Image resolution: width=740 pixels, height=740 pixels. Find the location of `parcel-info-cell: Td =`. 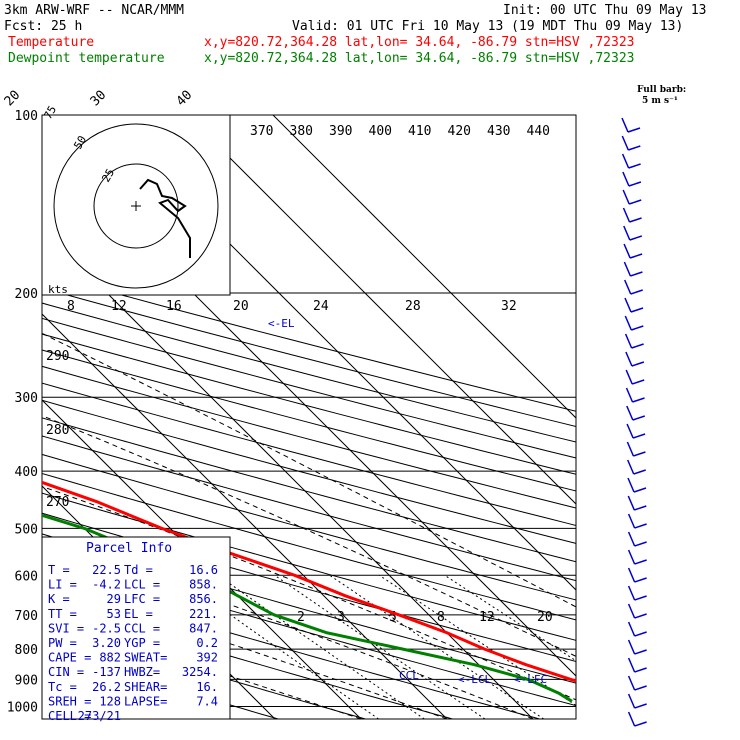

parcel-info-cell: Td = is located at coordinates (138, 570).